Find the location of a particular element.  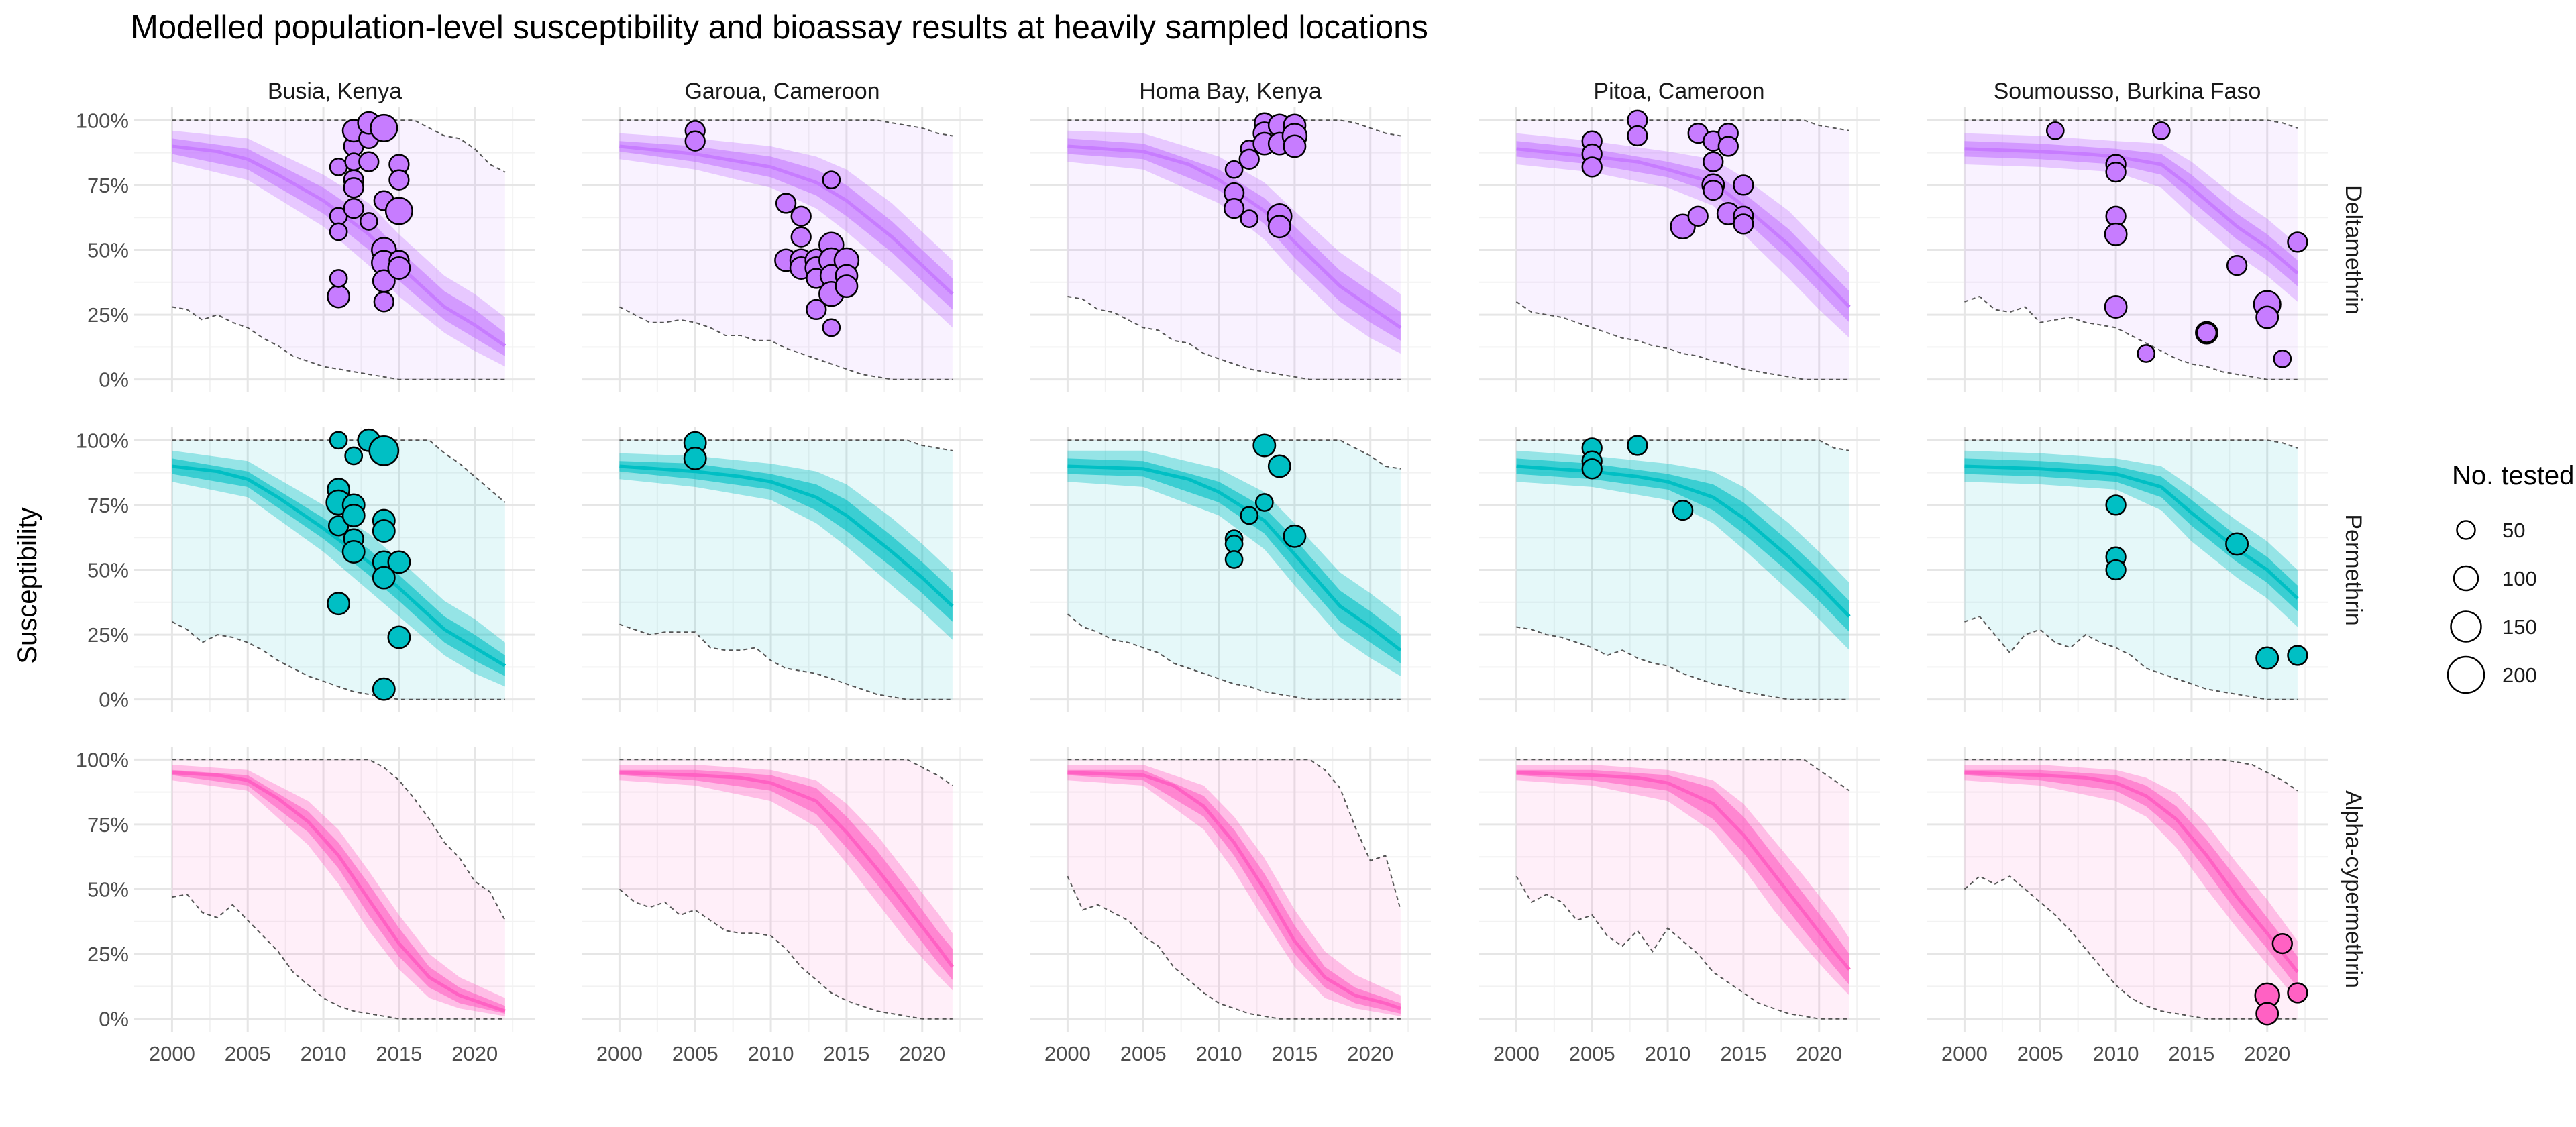

outer-band is located at coordinates (338, 890).